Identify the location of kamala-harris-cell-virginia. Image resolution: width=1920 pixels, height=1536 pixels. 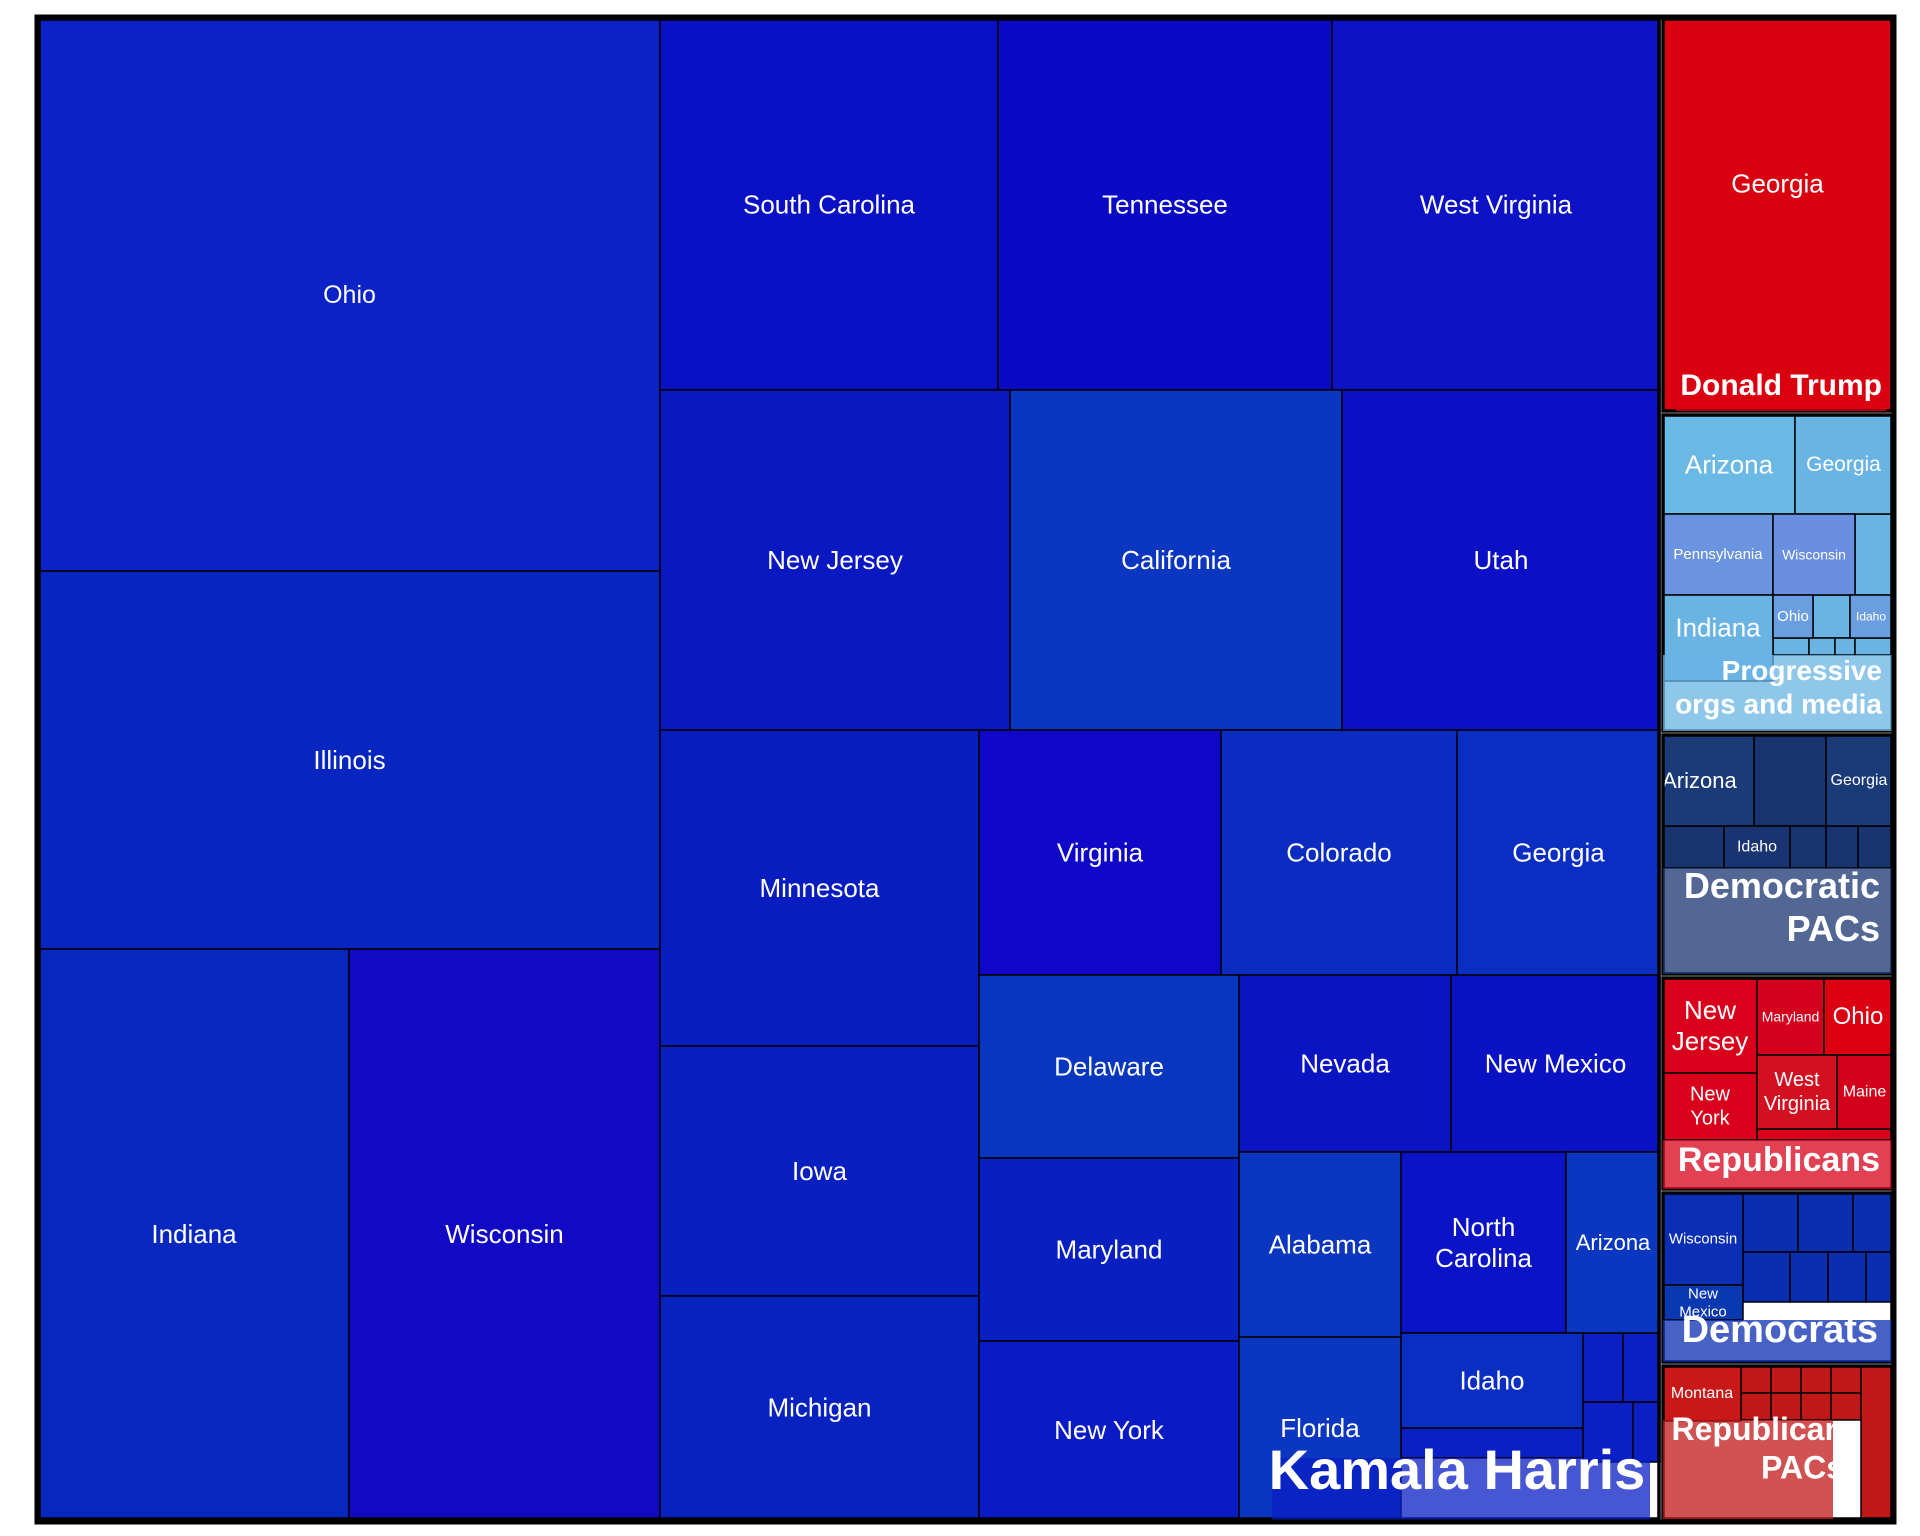
(1100, 852).